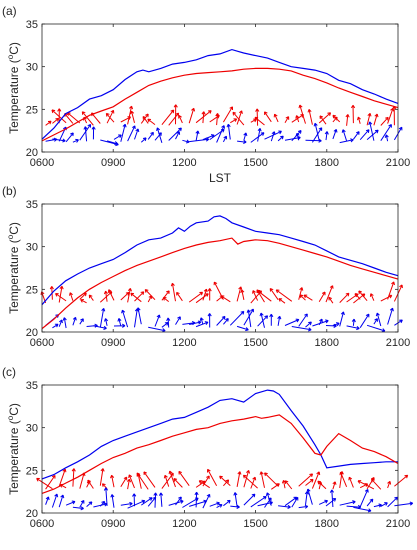 Image resolution: width=417 pixels, height=550 pixels. What do you see at coordinates (184, 343) in the screenshot?
I see `x-tick-label: 1200` at bounding box center [184, 343].